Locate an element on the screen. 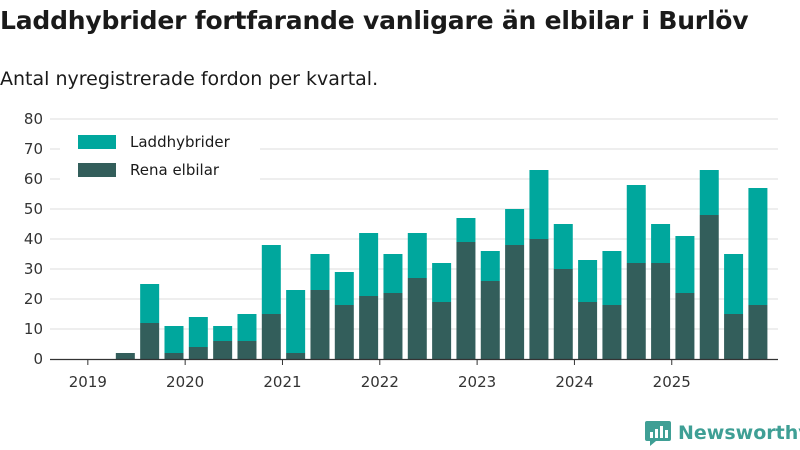 The width and height of the screenshot is (800, 450). x-tick-label: 2023 is located at coordinates (477, 382).